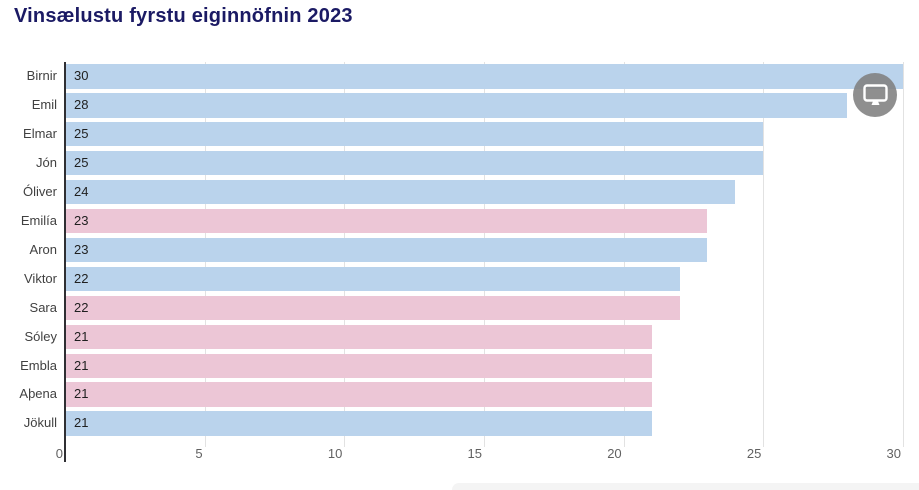  I want to click on bar-sóley: 21, so click(359, 337).